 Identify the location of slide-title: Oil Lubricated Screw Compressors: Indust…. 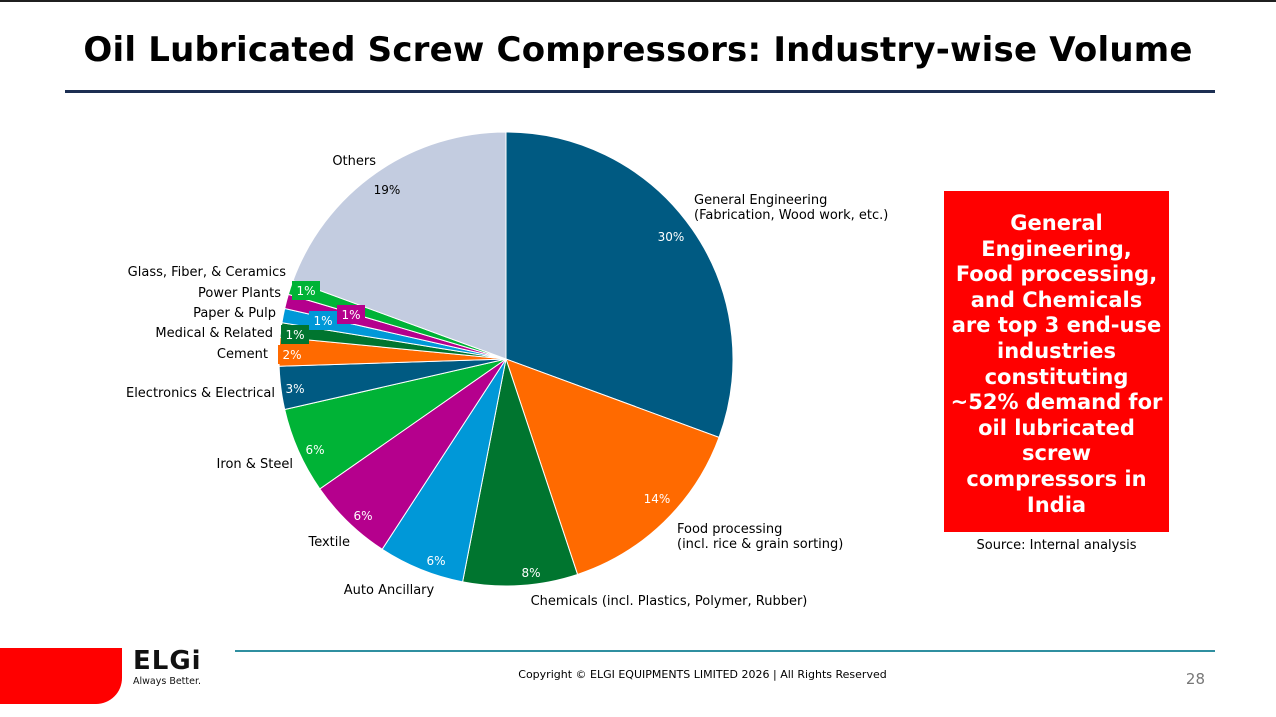
(638, 50).